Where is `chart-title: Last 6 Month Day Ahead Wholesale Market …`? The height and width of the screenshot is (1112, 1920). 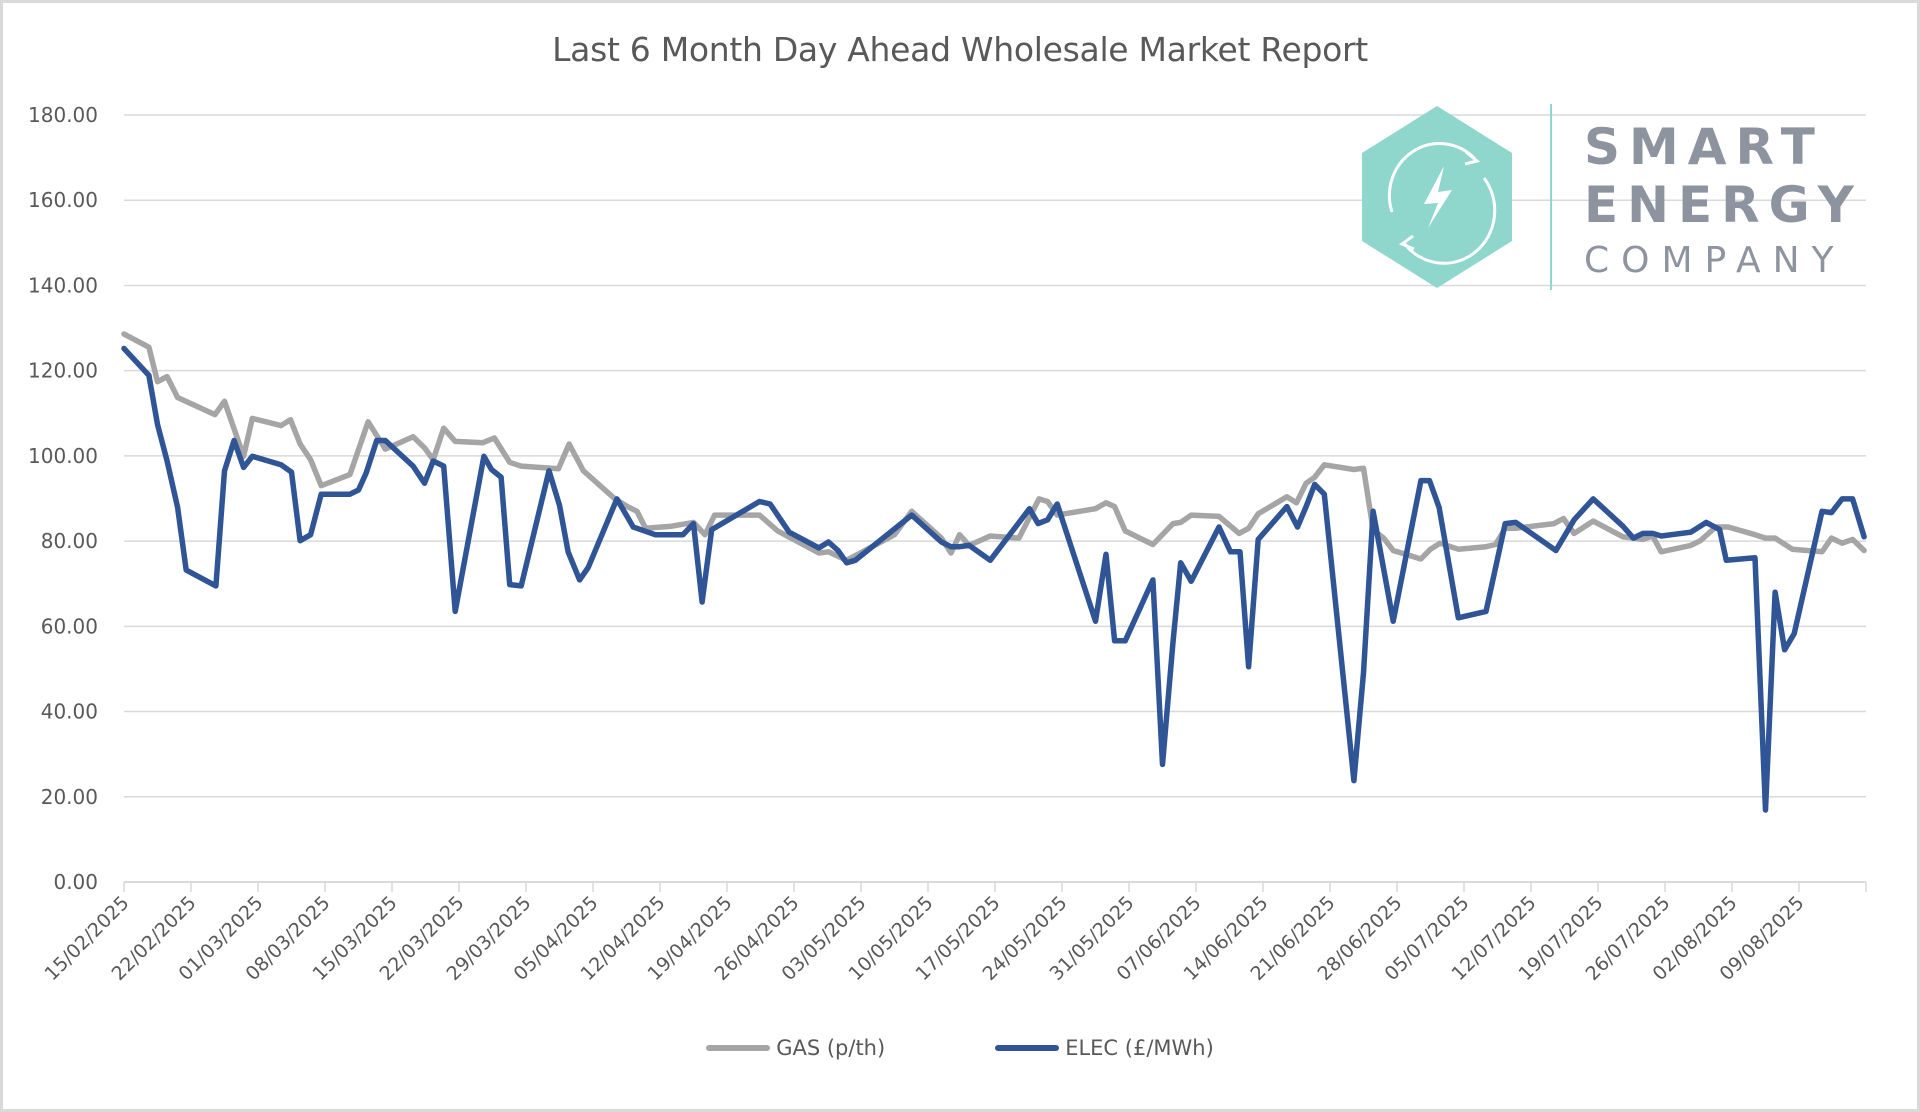 chart-title: Last 6 Month Day Ahead Wholesale Market … is located at coordinates (960, 49).